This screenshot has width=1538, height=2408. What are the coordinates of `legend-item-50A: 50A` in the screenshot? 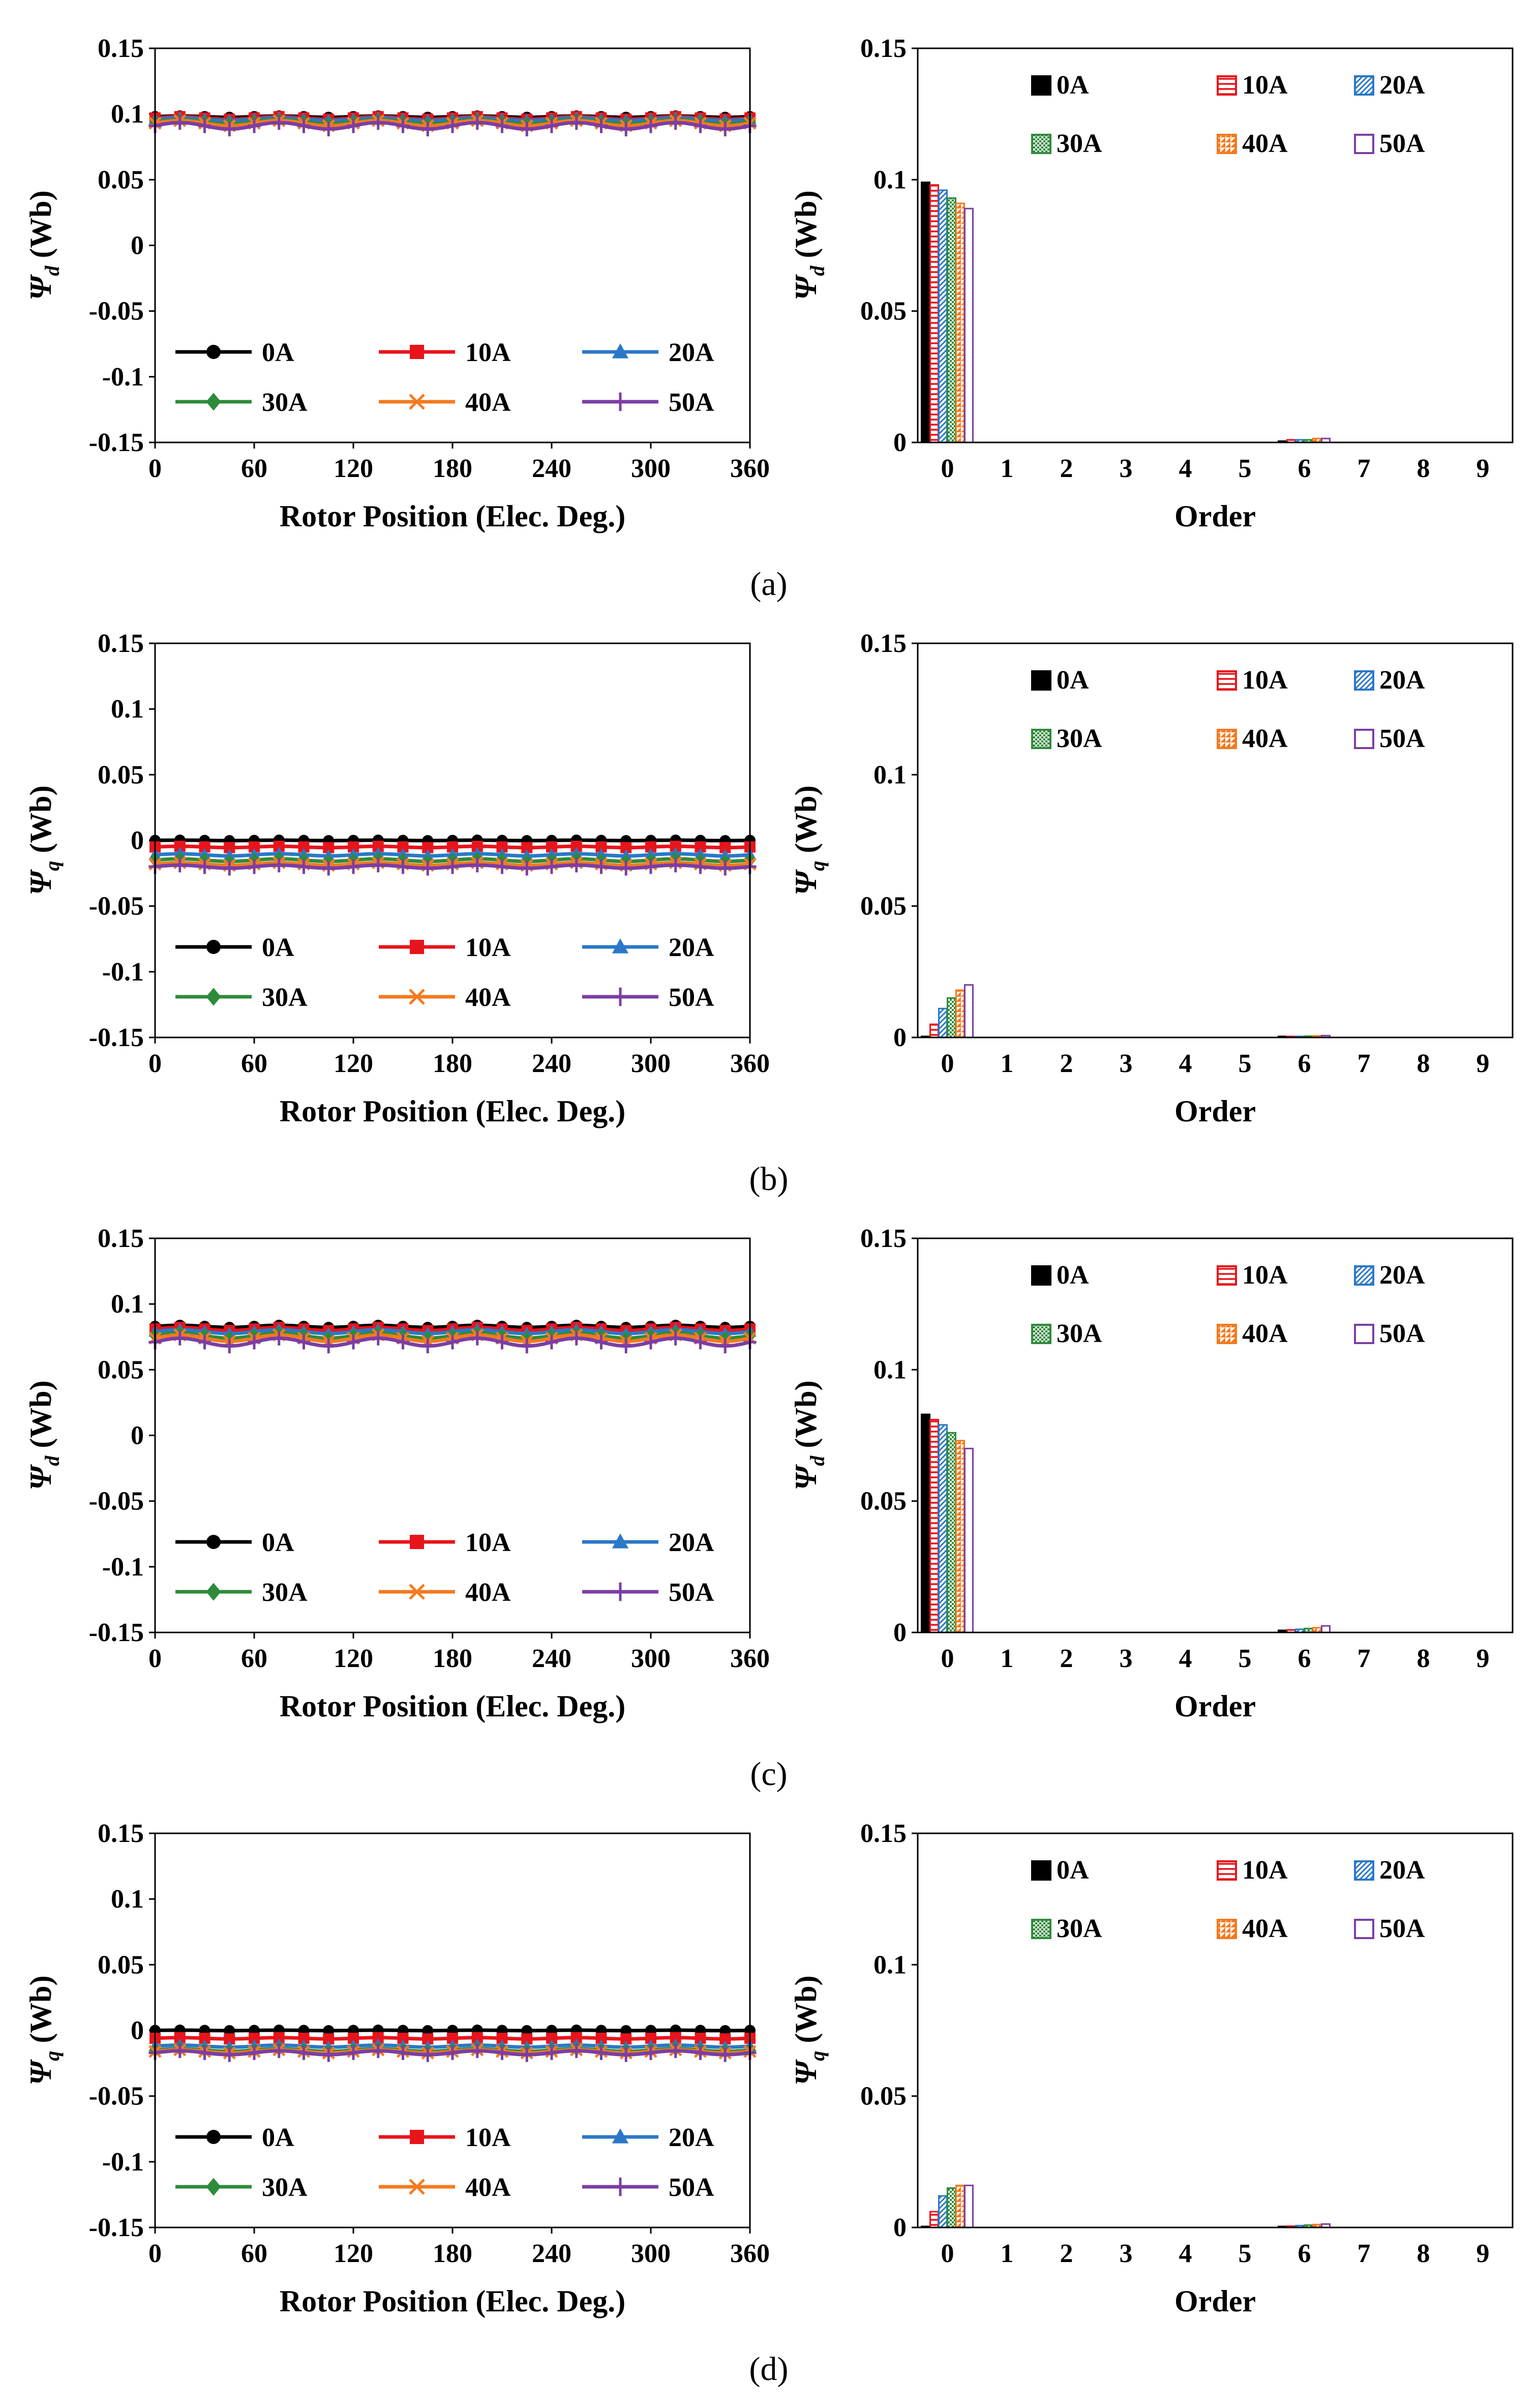 It's located at (648, 2188).